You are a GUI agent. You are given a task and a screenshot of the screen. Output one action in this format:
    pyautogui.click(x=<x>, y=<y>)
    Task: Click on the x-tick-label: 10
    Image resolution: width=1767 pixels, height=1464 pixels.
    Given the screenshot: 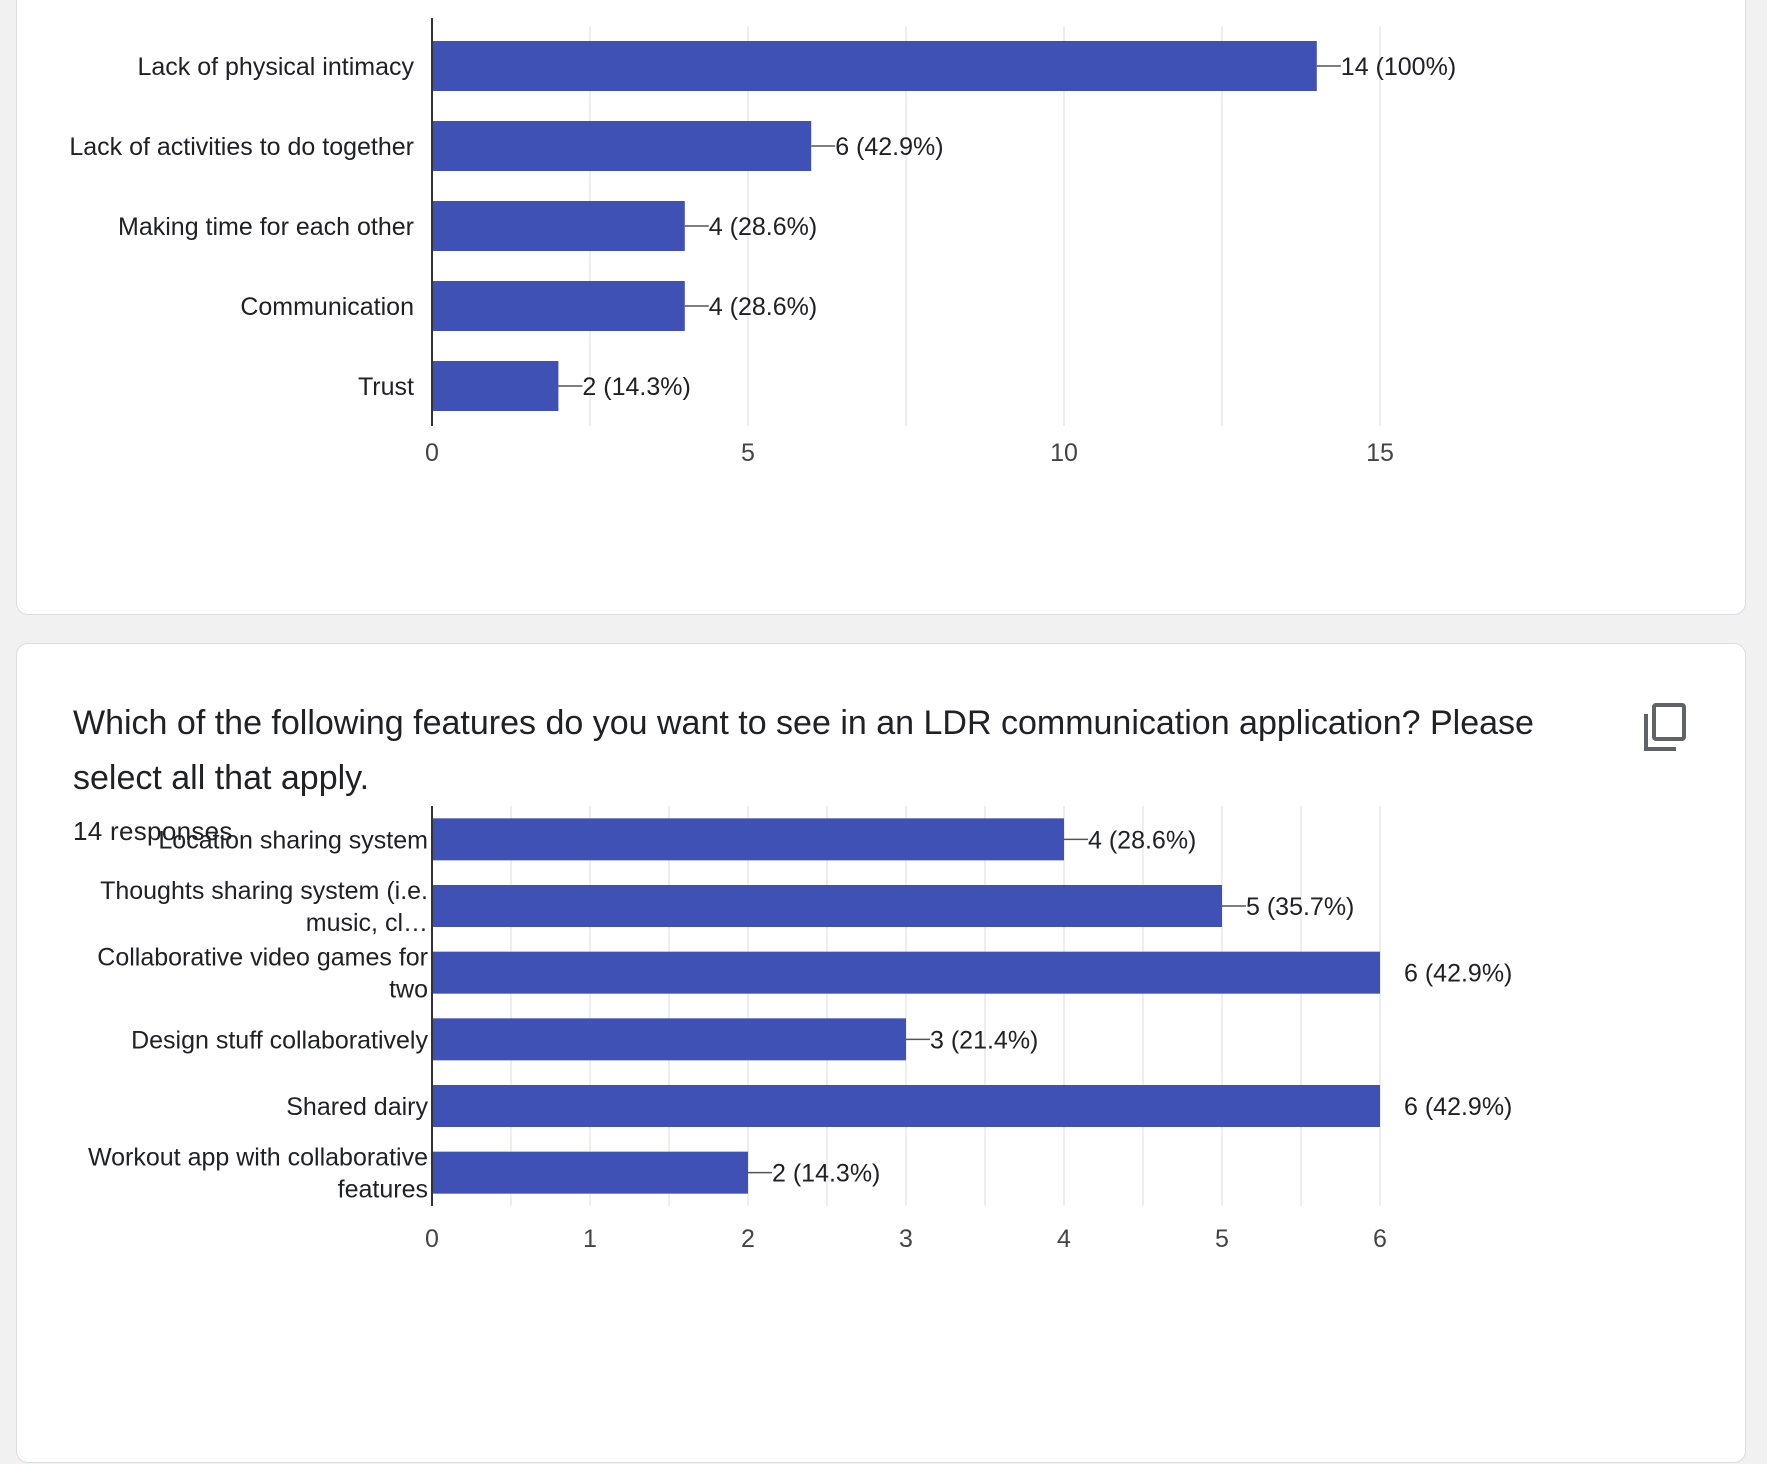 What is the action you would take?
    pyautogui.click(x=1064, y=453)
    